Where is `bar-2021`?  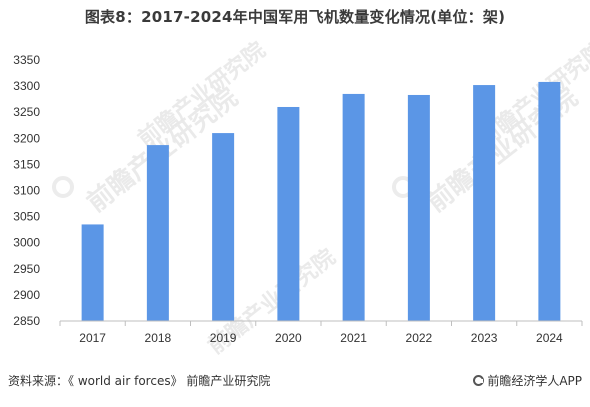
bar-2021 is located at coordinates (353, 207).